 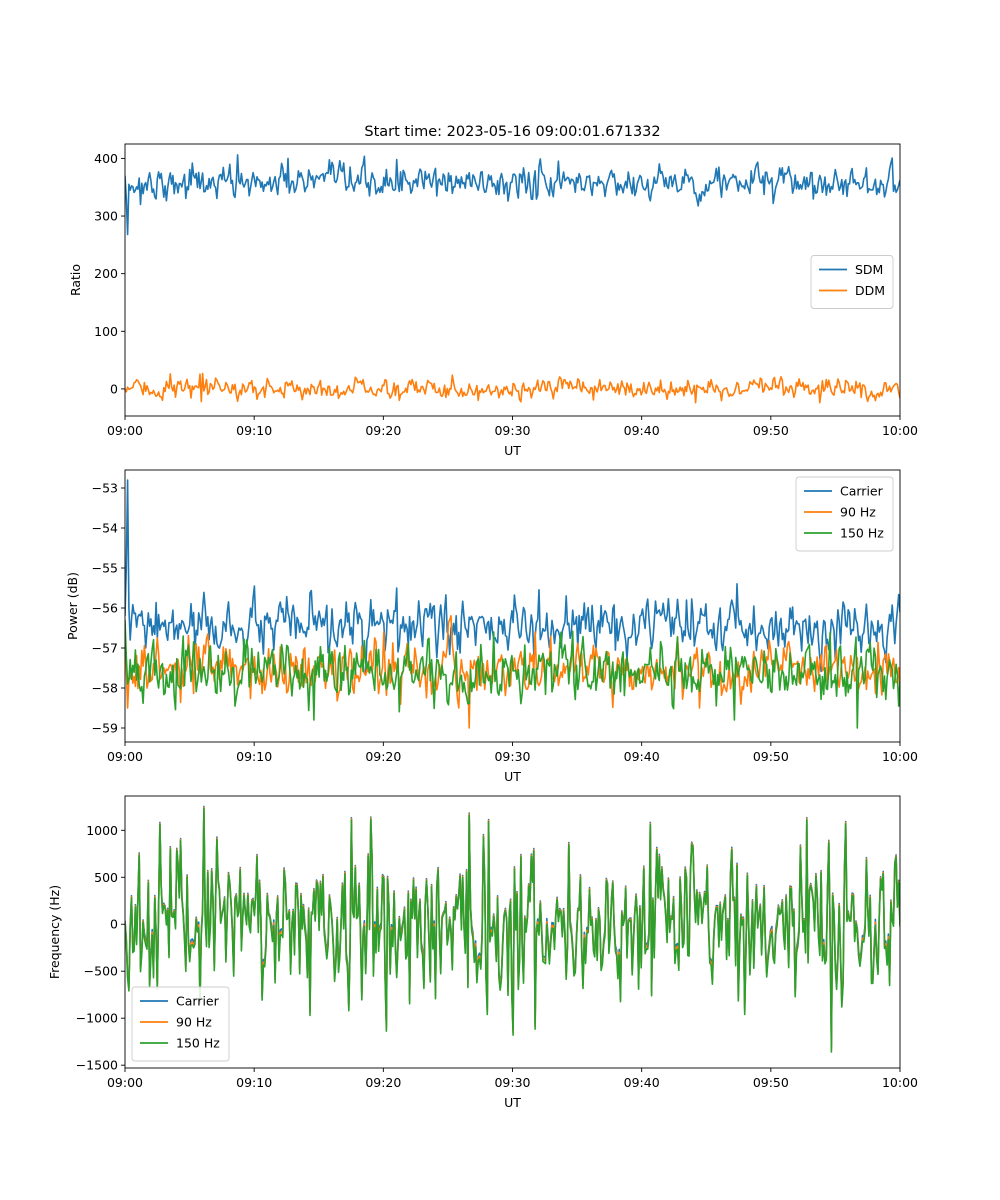 What do you see at coordinates (105, 648) in the screenshot?
I see `y-tick-label: −57` at bounding box center [105, 648].